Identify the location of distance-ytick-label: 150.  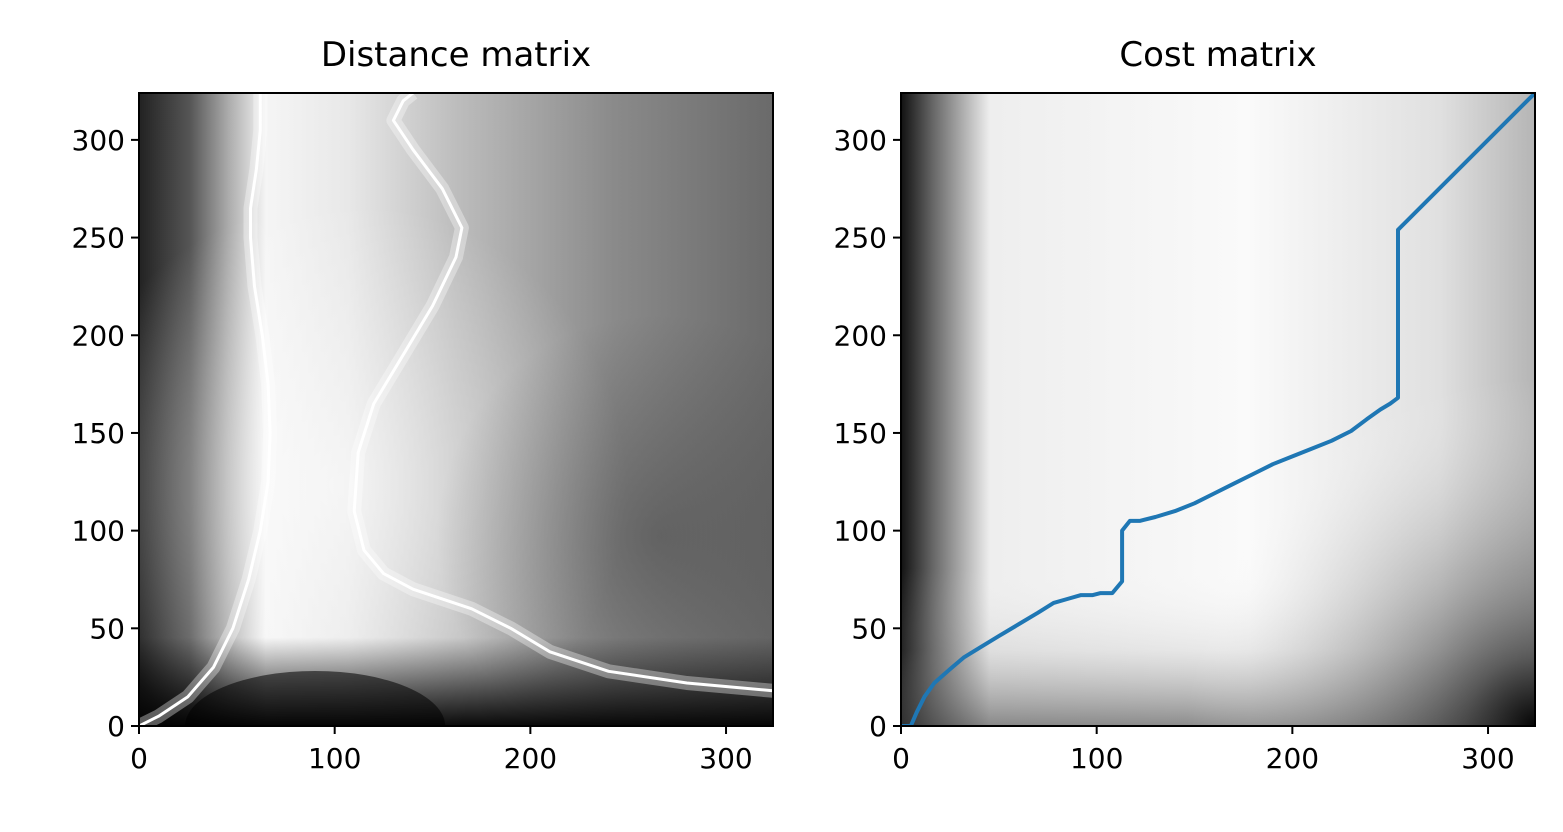
(98, 433).